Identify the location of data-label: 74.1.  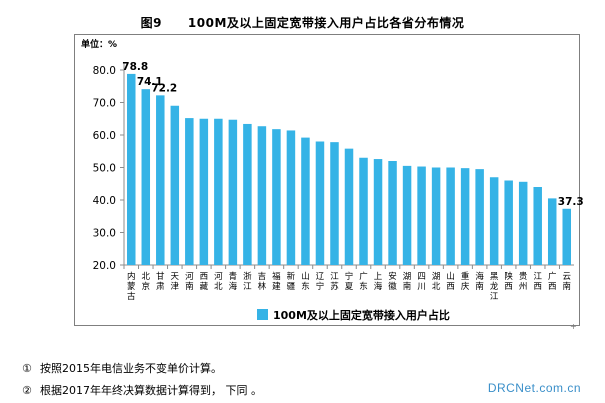
(150, 82).